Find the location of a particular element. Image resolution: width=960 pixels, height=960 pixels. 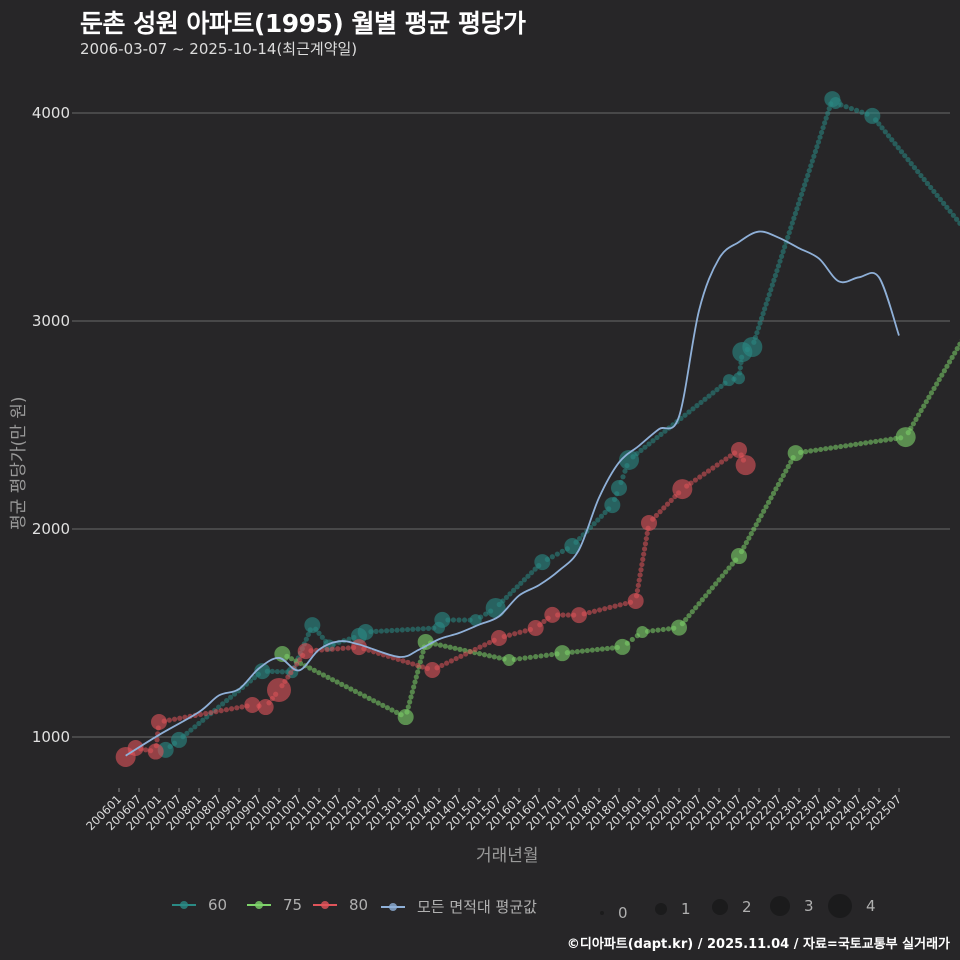

legend-item-0: 60 is located at coordinates (199, 905).